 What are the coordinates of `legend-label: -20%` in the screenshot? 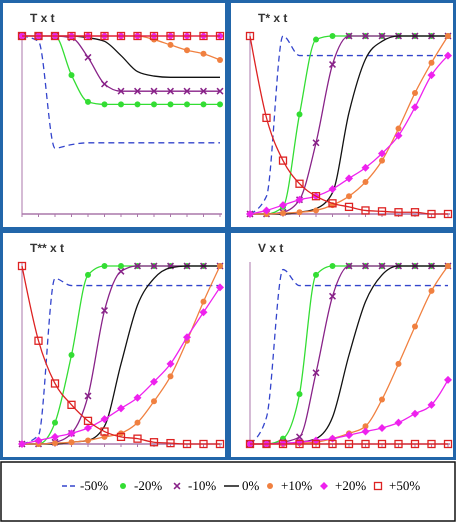 It's located at (148, 485).